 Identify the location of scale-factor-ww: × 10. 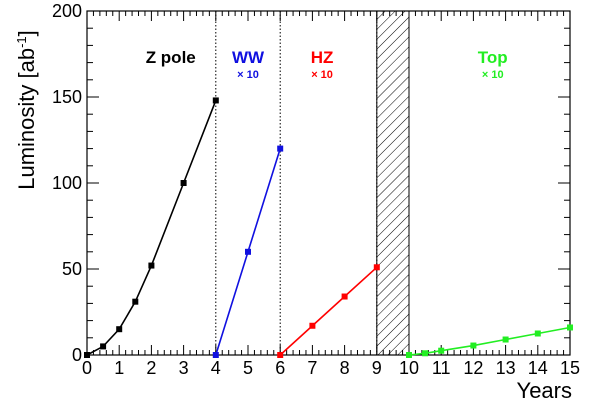
(248, 75).